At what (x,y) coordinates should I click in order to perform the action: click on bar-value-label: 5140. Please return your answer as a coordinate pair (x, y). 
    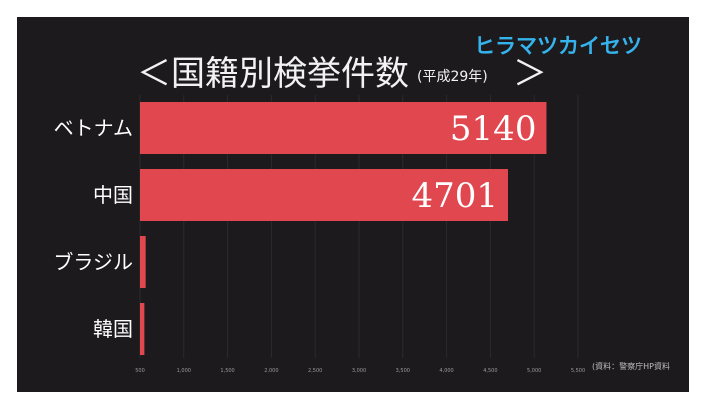
    Looking at the image, I should click on (493, 129).